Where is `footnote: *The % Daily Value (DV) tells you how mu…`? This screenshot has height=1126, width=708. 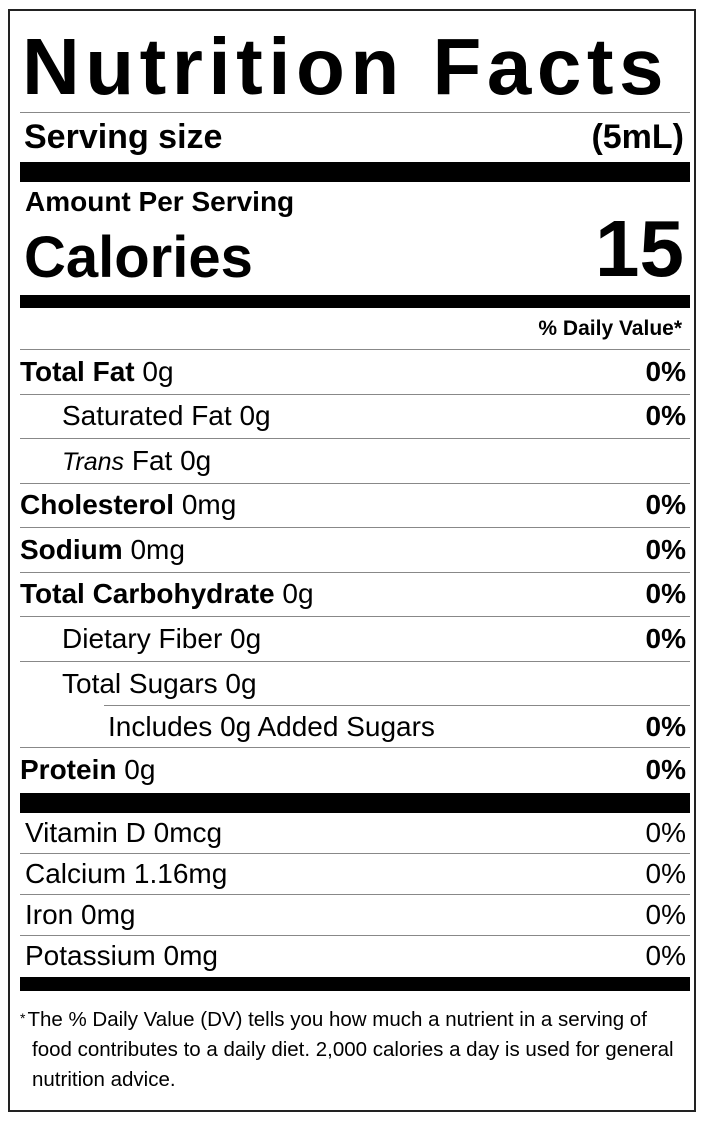 footnote: *The % Daily Value (DV) tells you how mu… is located at coordinates (355, 1043).